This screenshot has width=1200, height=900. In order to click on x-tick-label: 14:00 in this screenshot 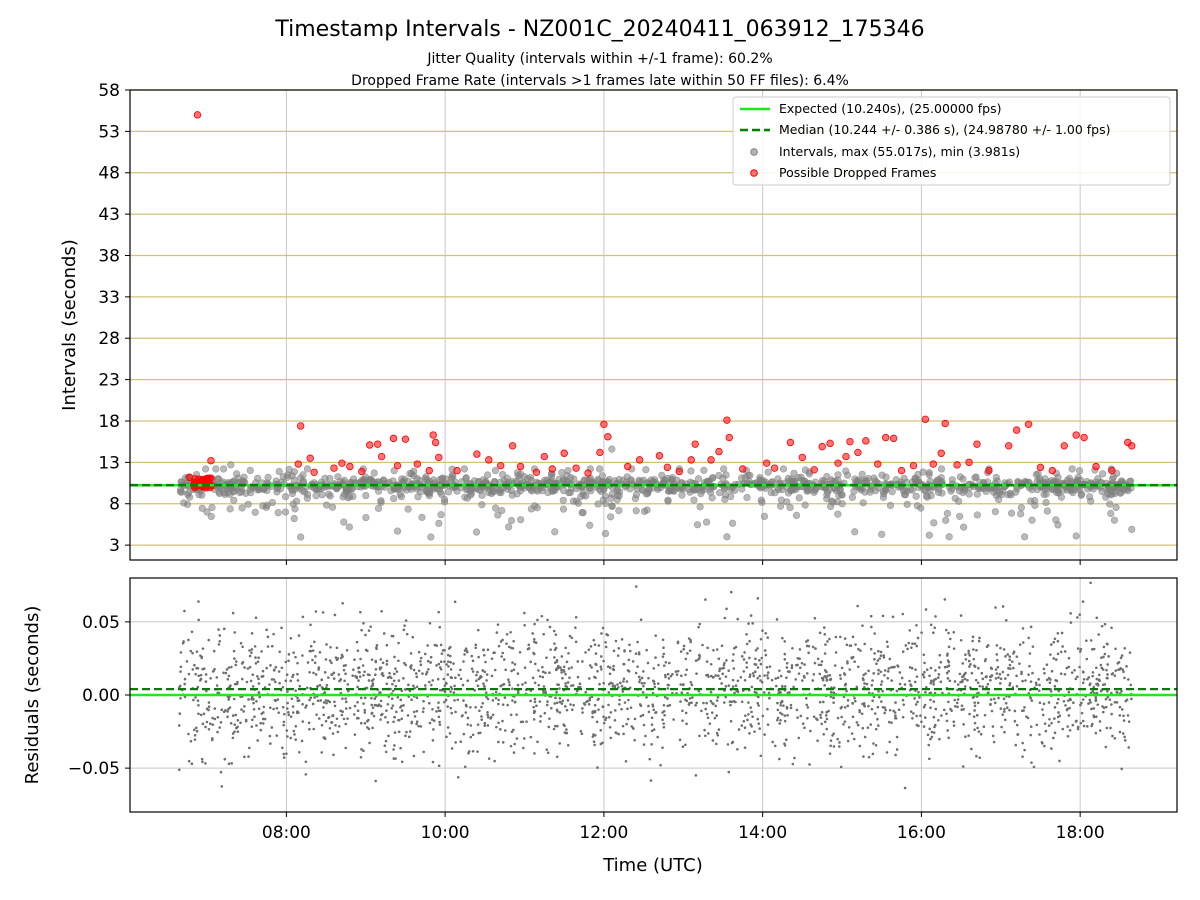, I will do `click(762, 833)`.